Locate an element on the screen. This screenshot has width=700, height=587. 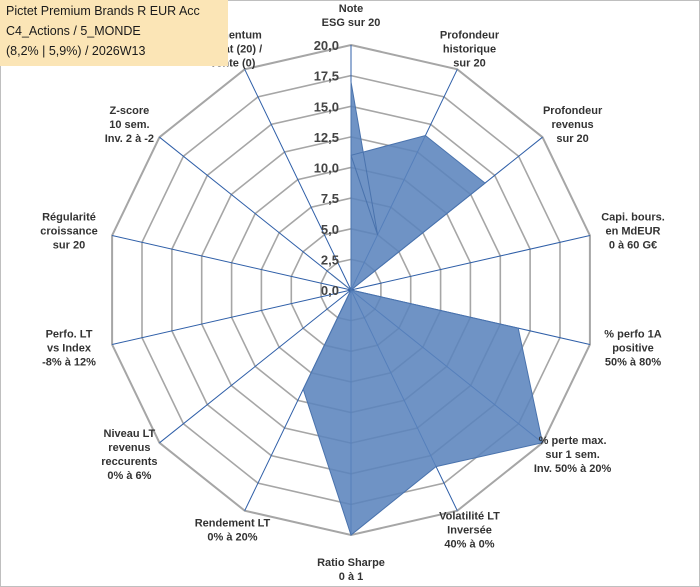
radial-tick-labels: 0,0 2,5 5,0 7,5 10,0 12,5 15,0 17,5 20,0 is located at coordinates (326, 168).